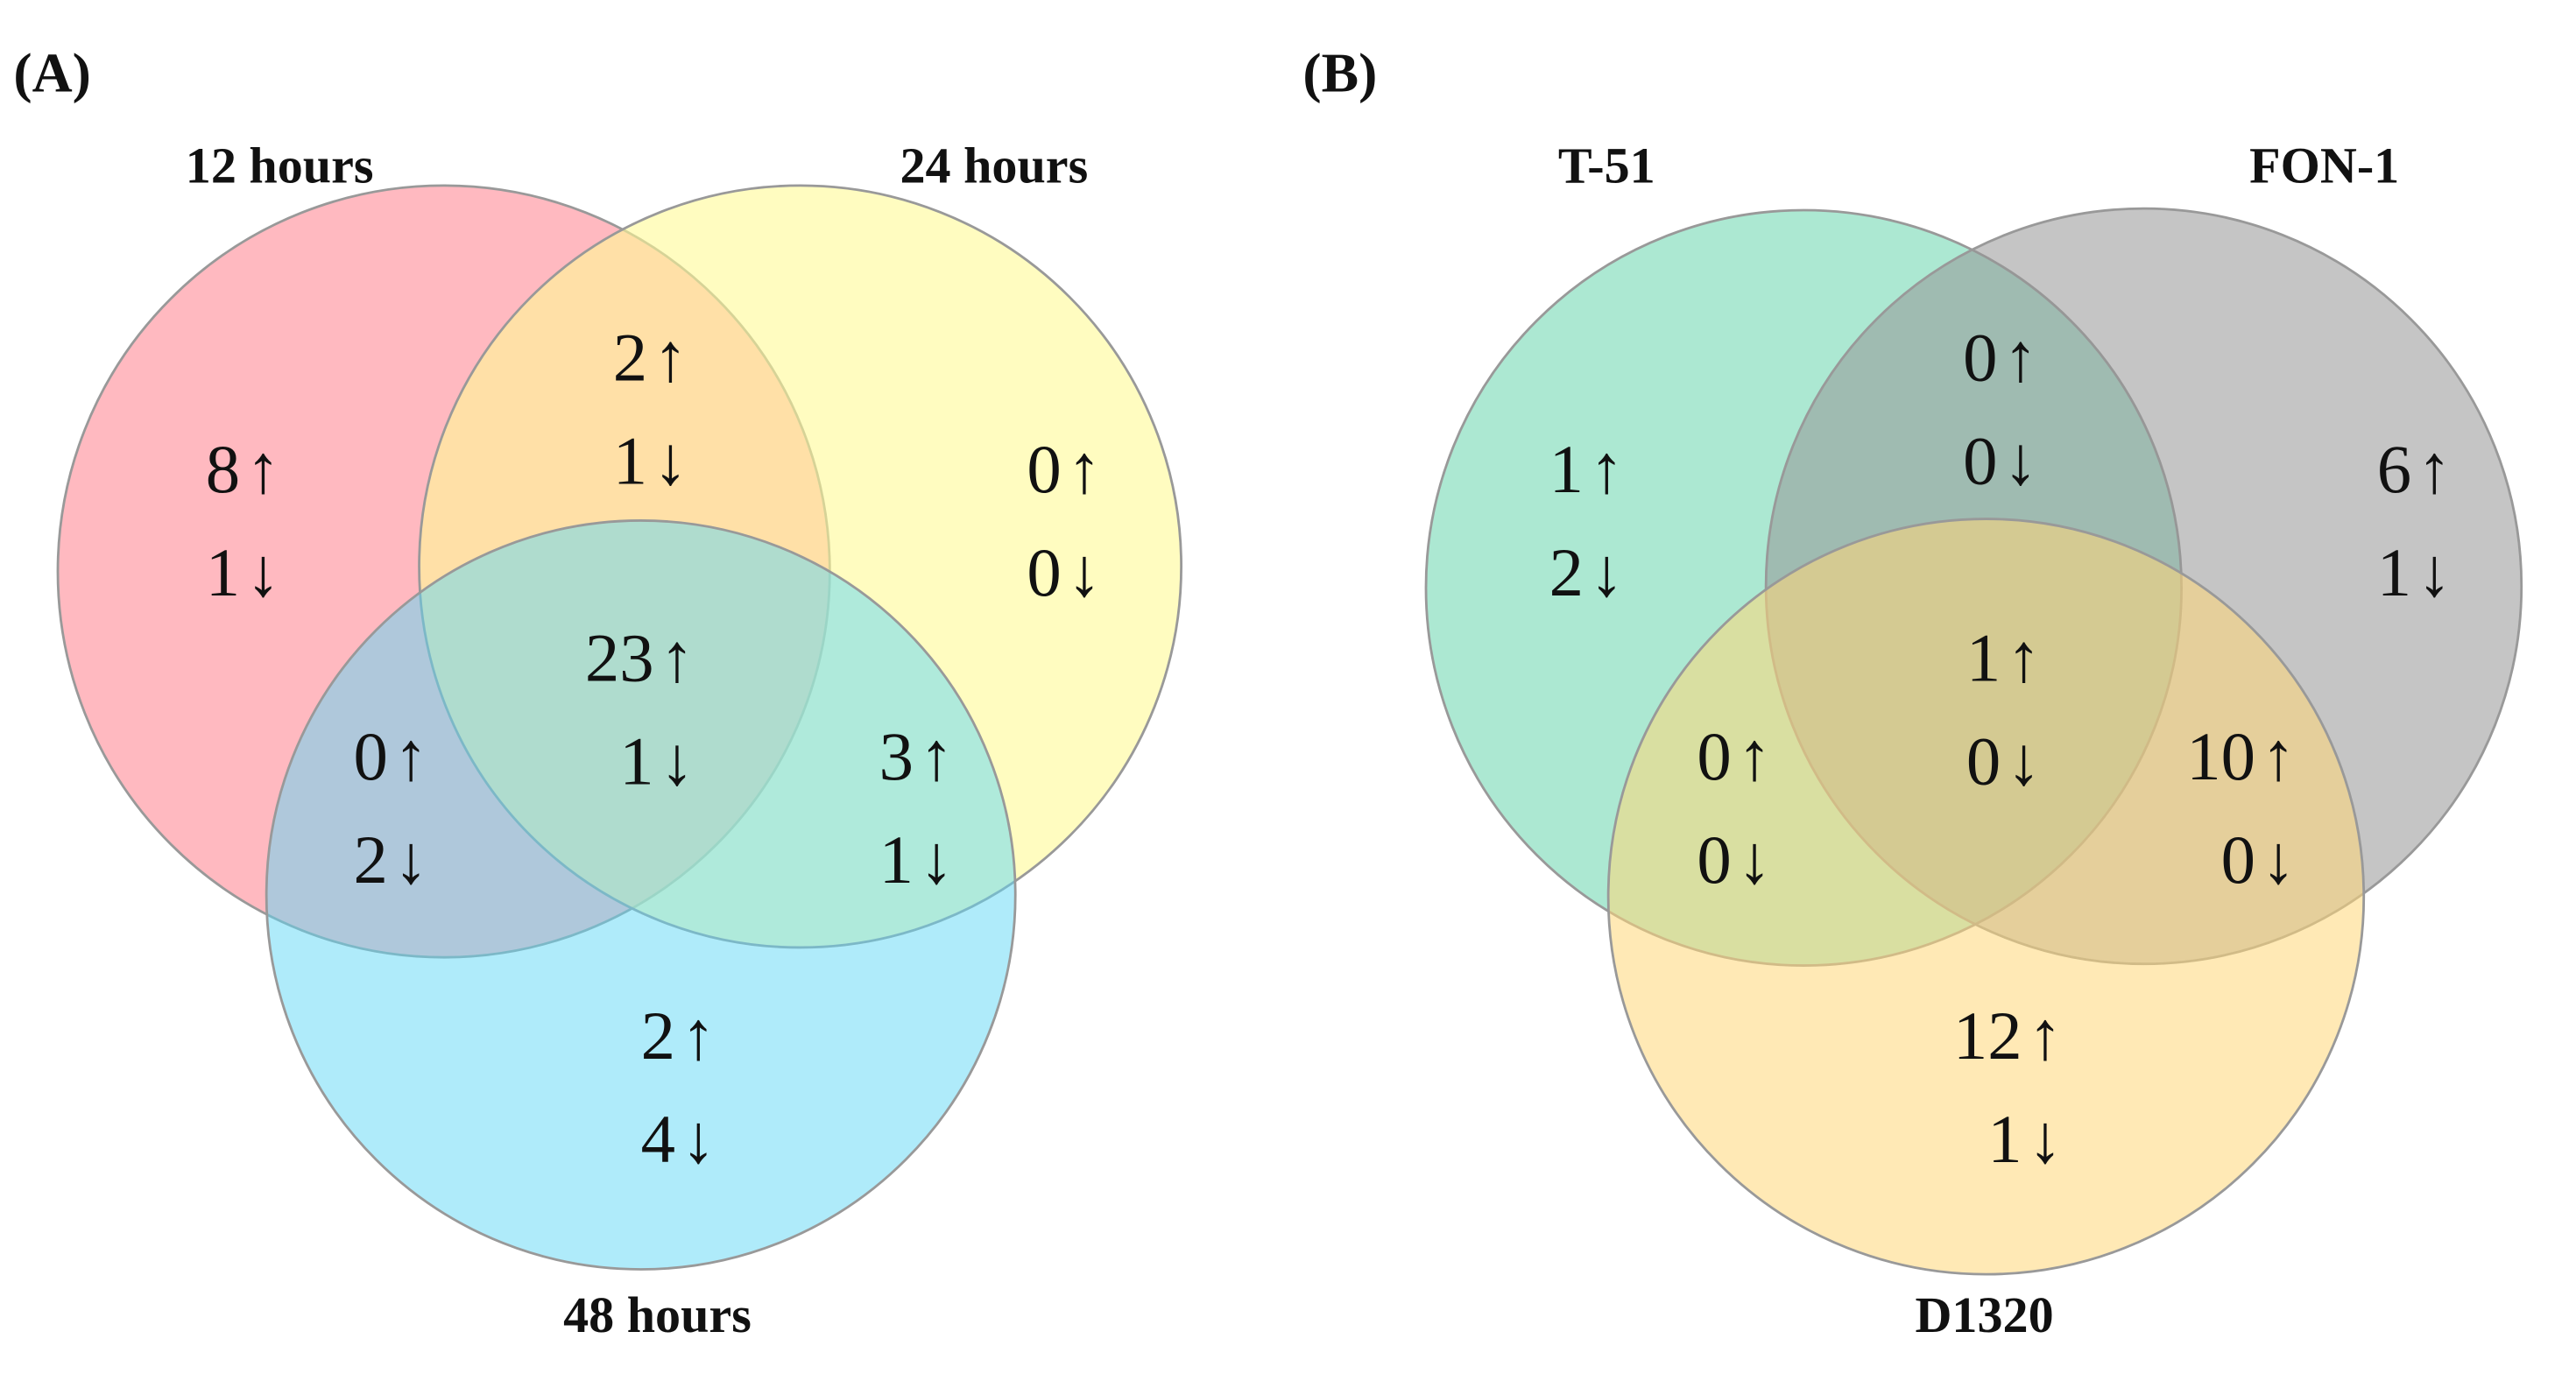 The height and width of the screenshot is (1381, 2576). What do you see at coordinates (2394, 470) in the screenshot?
I see `region-count: 6` at bounding box center [2394, 470].